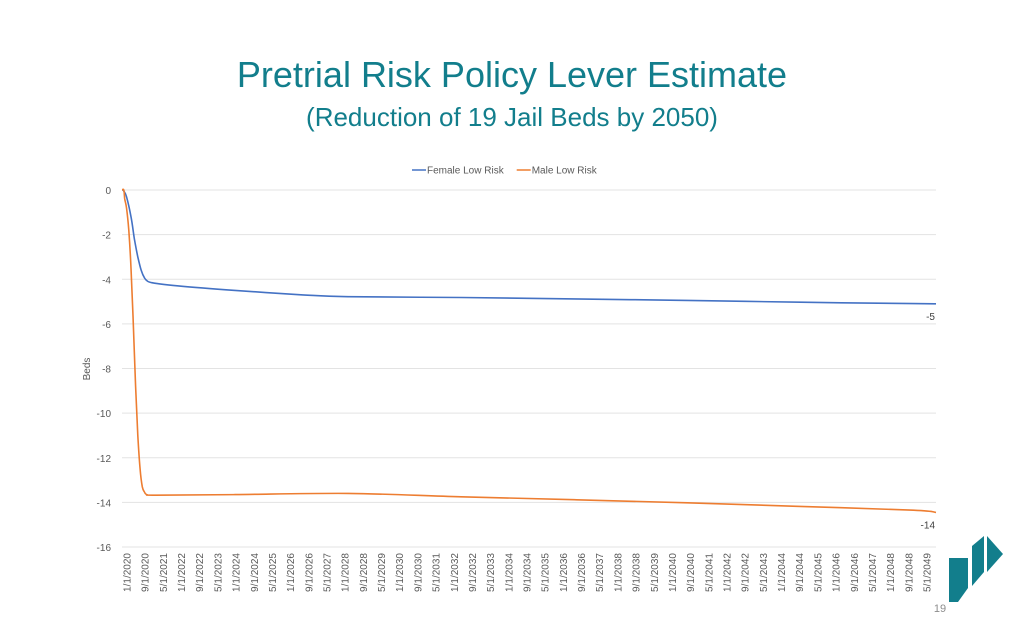  I want to click on y-tick-label: -2, so click(106, 236).